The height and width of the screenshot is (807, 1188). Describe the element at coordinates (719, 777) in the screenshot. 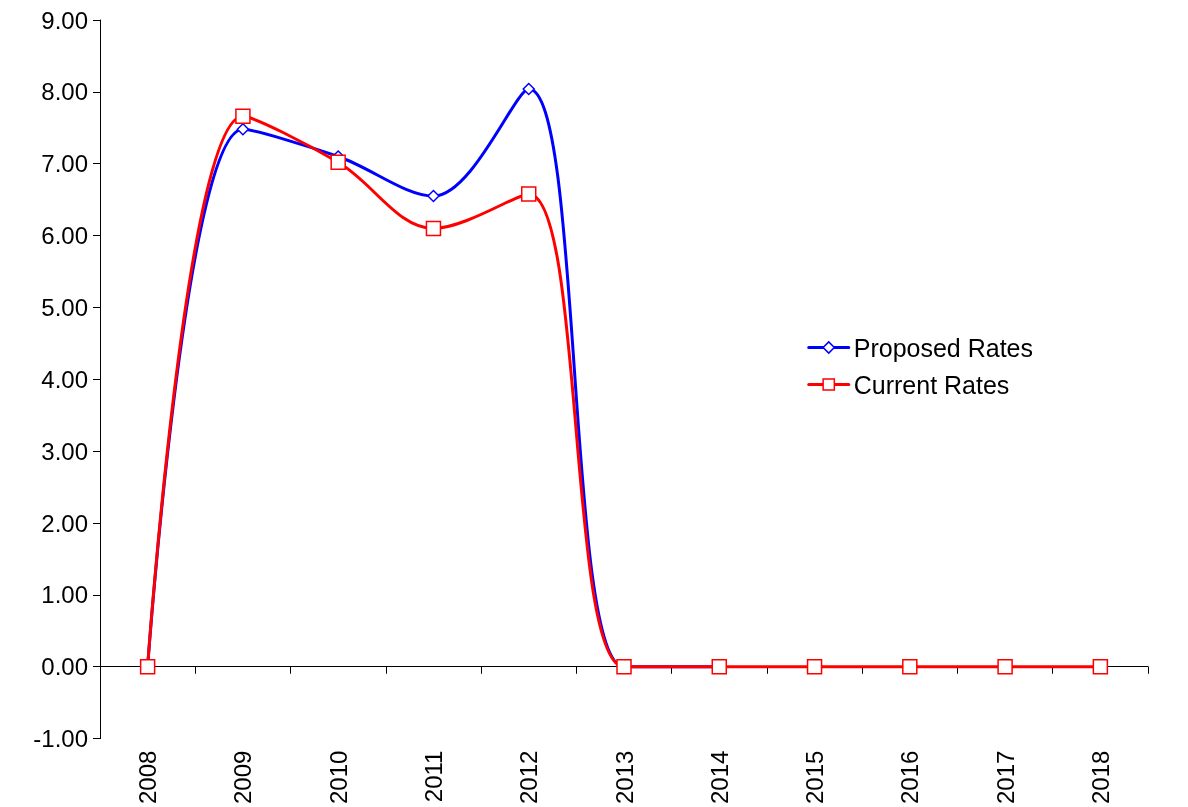

I see `x-tick-label: 2014` at that location.